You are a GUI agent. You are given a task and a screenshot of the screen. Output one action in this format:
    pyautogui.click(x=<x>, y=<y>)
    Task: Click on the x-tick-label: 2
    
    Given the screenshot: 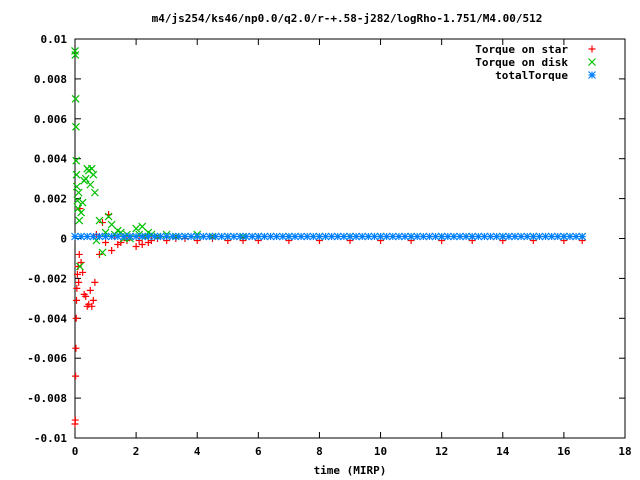 What is the action you would take?
    pyautogui.click(x=136, y=451)
    